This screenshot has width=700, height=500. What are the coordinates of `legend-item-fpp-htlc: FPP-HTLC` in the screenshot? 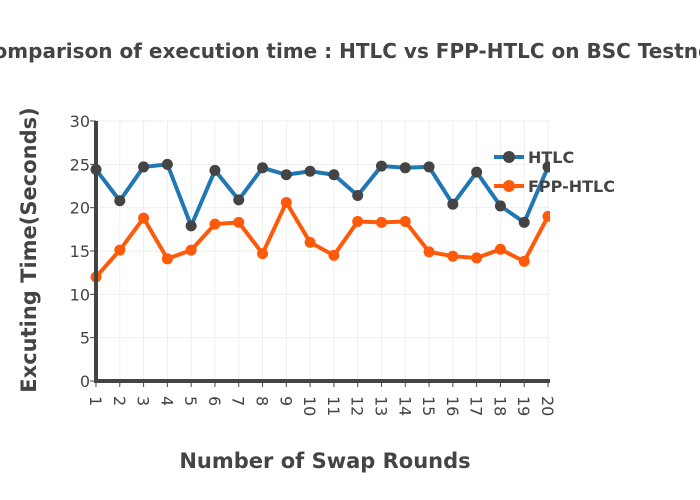 It's located at (554, 186).